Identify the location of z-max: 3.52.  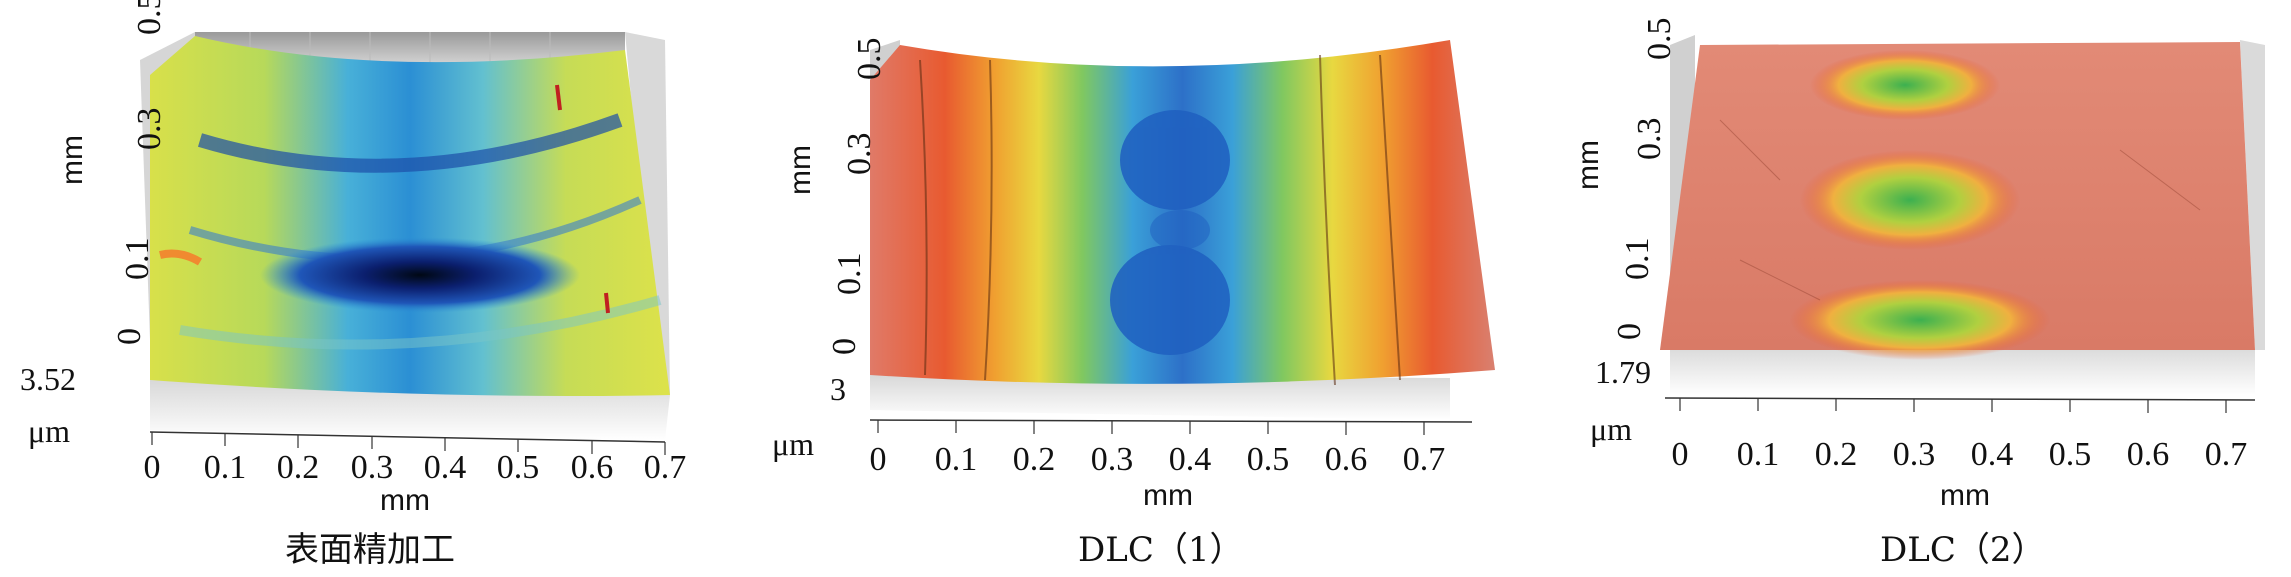
(48, 379).